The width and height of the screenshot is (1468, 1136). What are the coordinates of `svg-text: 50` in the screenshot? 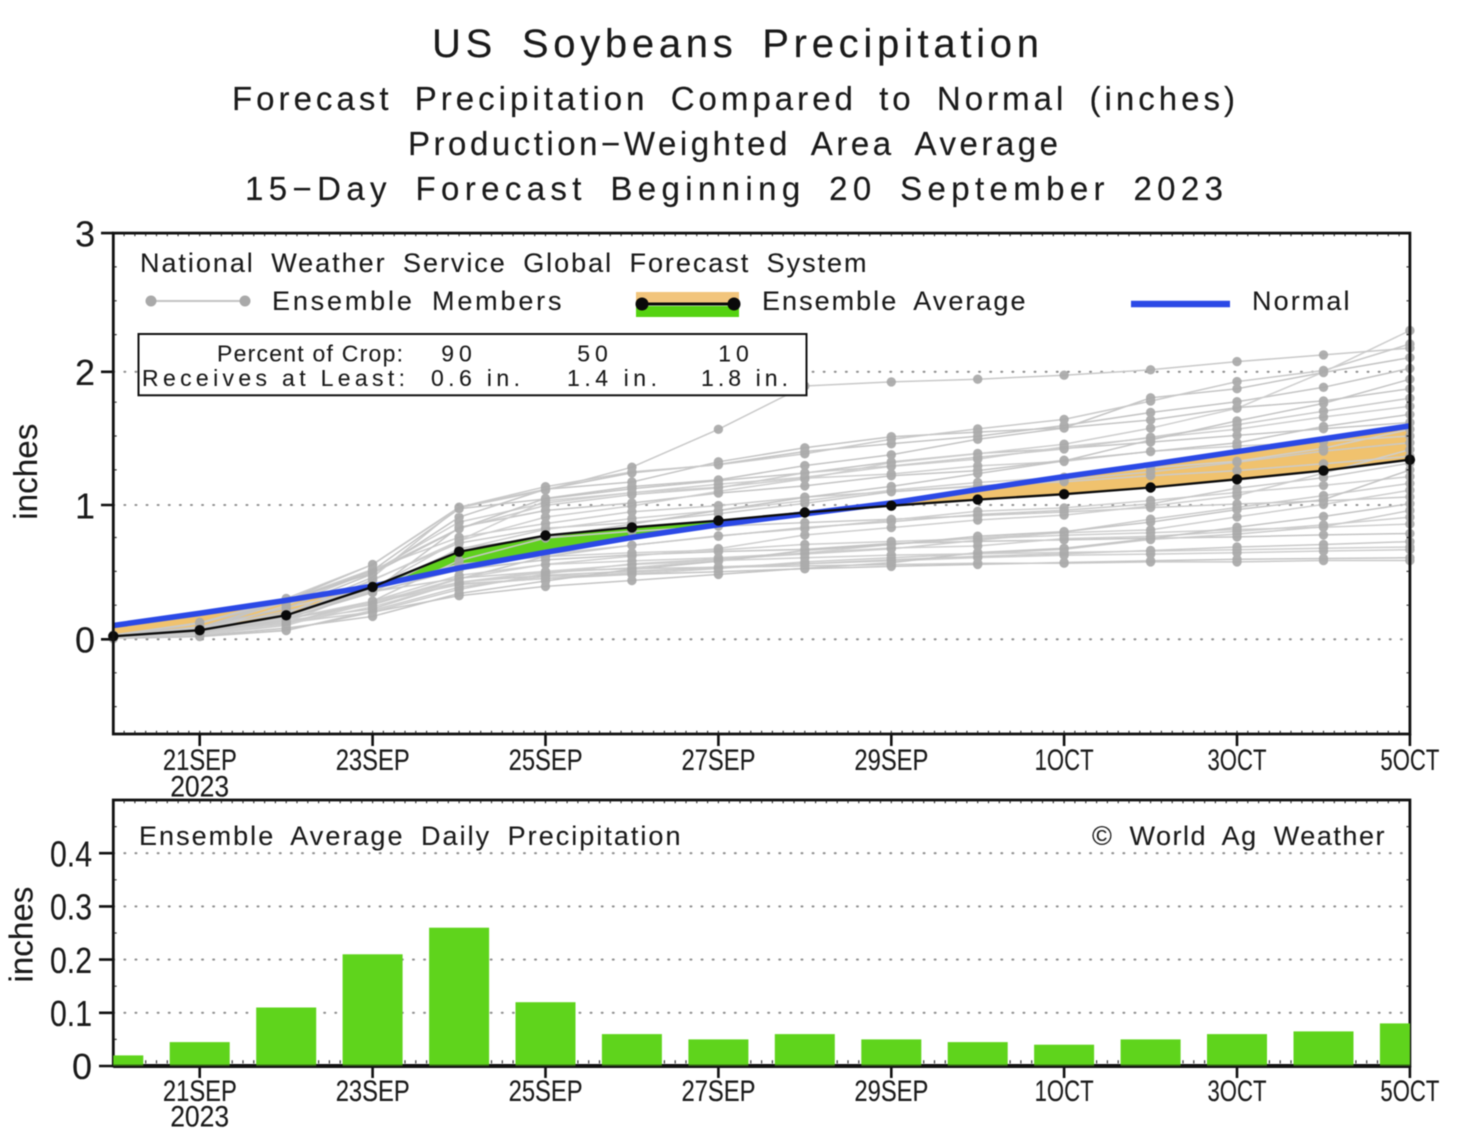 It's located at (595, 354).